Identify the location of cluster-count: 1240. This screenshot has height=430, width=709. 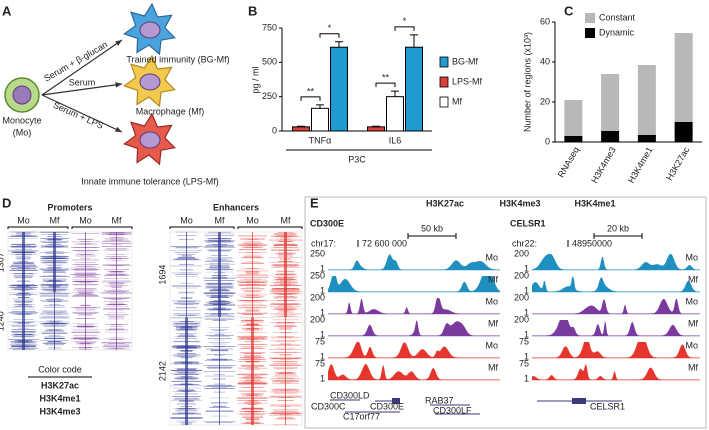
(2, 321).